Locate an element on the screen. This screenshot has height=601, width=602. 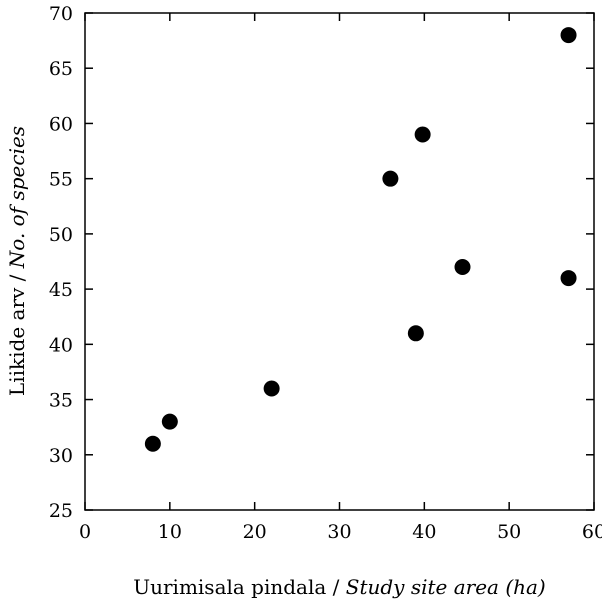
y-tick-label: 60 is located at coordinates (61, 124).